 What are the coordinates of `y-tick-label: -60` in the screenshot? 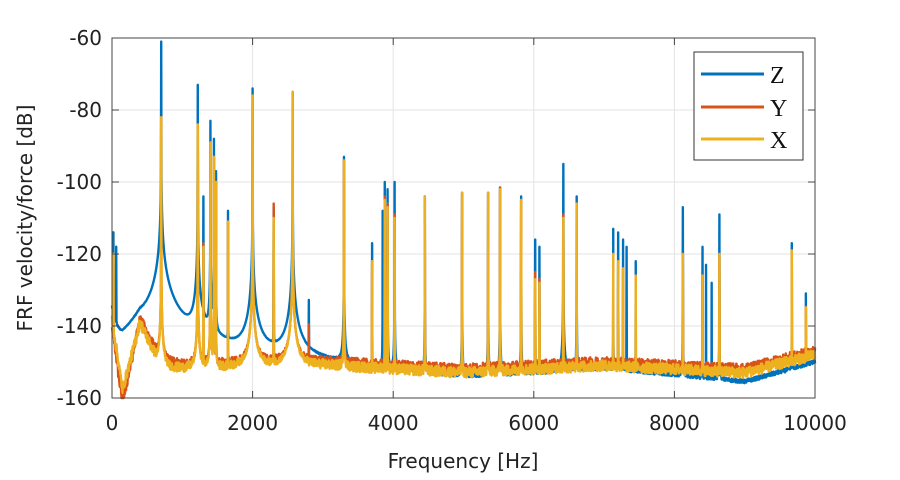 It's located at (85, 38).